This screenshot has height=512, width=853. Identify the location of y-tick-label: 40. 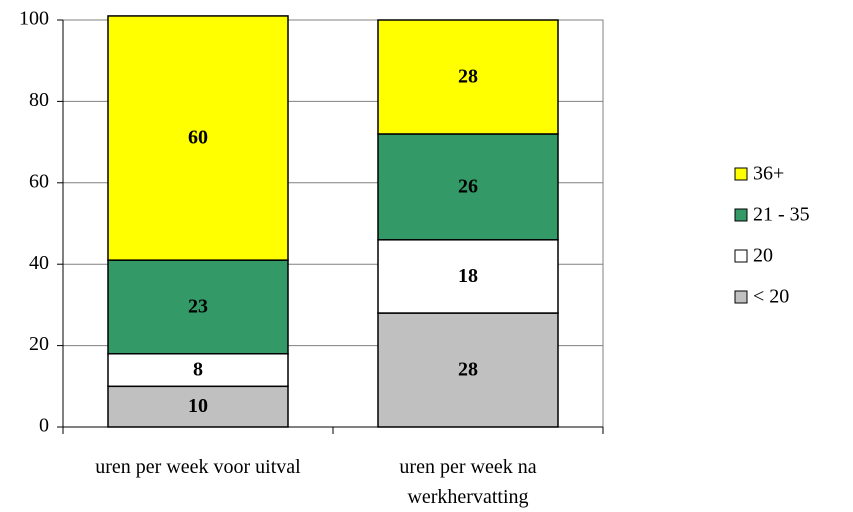
(39, 263).